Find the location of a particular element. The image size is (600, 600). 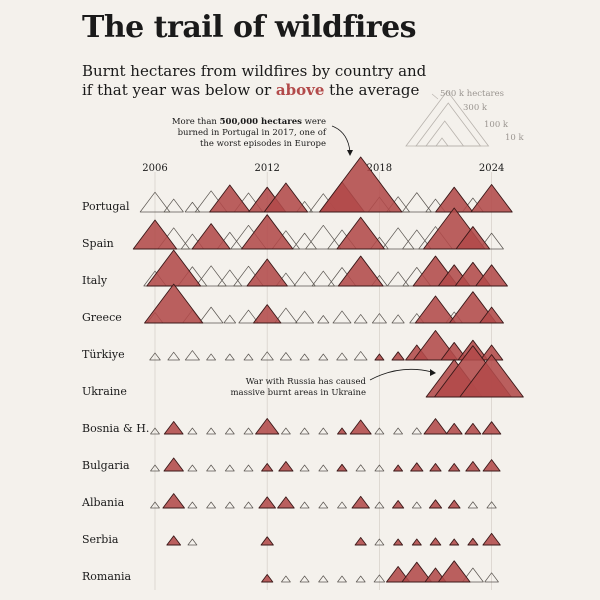

x-tick-2018: 2018 is located at coordinates (379, 168).